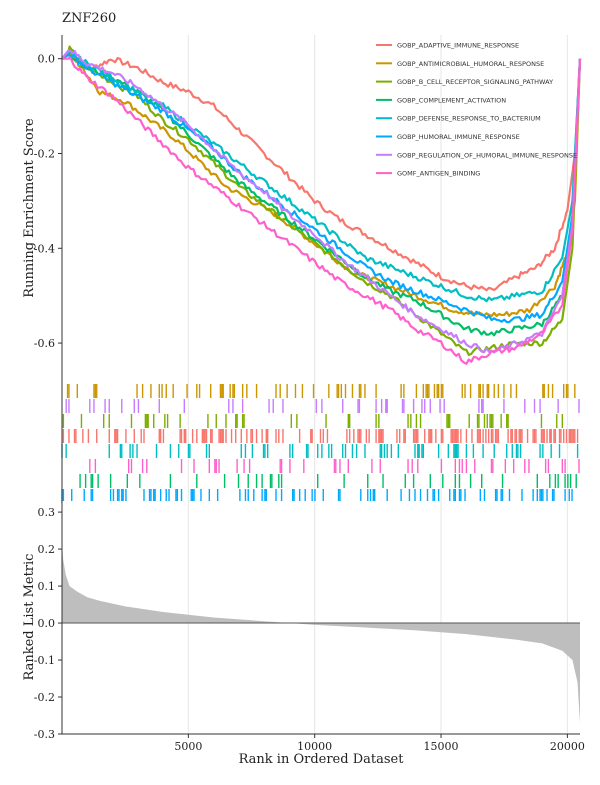  I want to click on legend-entry: GOBP_B_CELL_RECEPTOR_SIGNALING_PATHWAY, so click(475, 82).